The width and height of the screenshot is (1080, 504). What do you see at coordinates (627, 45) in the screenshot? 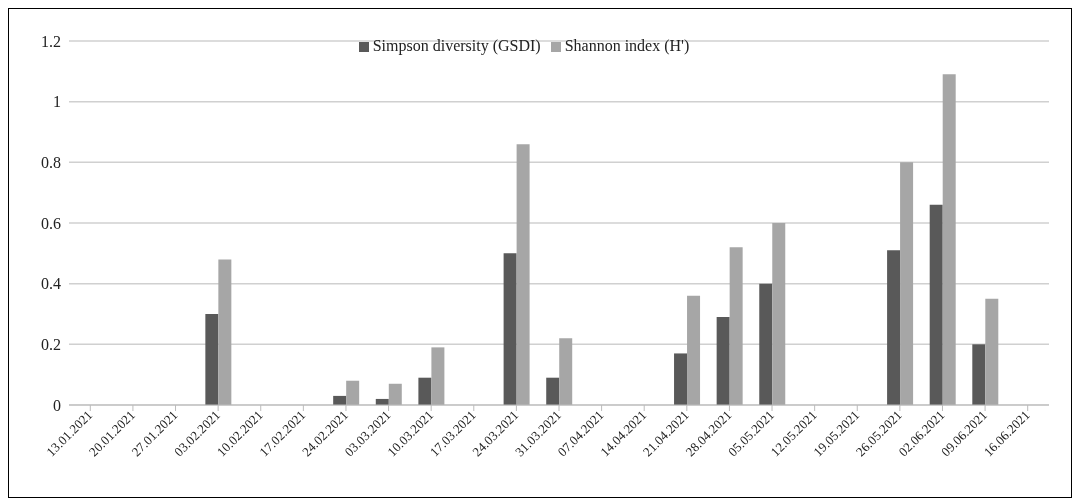
I see `legend-label: Shannon index (H')` at bounding box center [627, 45].